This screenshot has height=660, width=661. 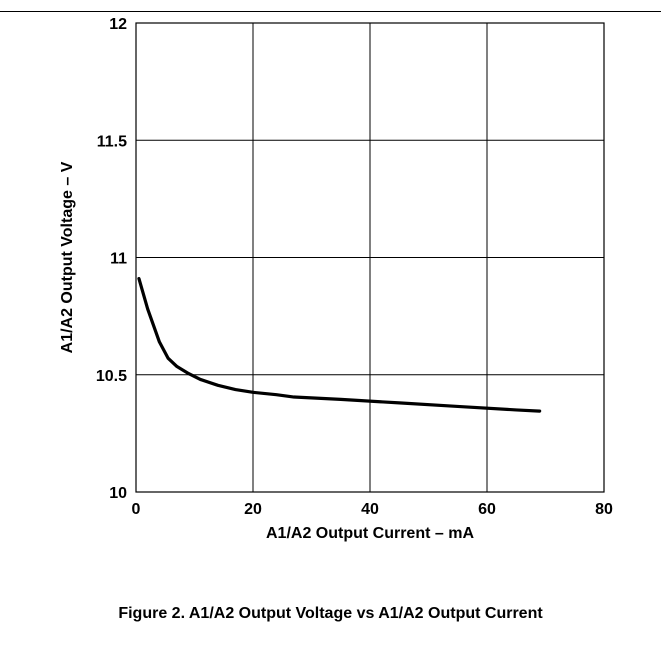 I want to click on y-axis-title: A1/A2 Output Voltage – V, so click(x=67, y=257).